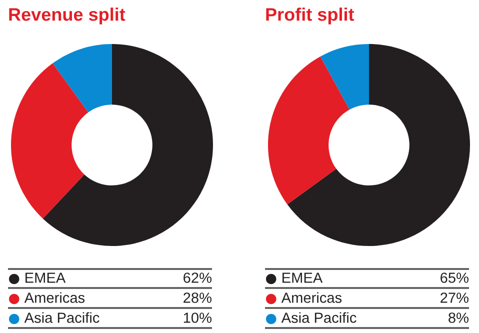 The width and height of the screenshot is (479, 333). Describe the element at coordinates (198, 297) in the screenshot. I see `data-label: 28%` at that location.